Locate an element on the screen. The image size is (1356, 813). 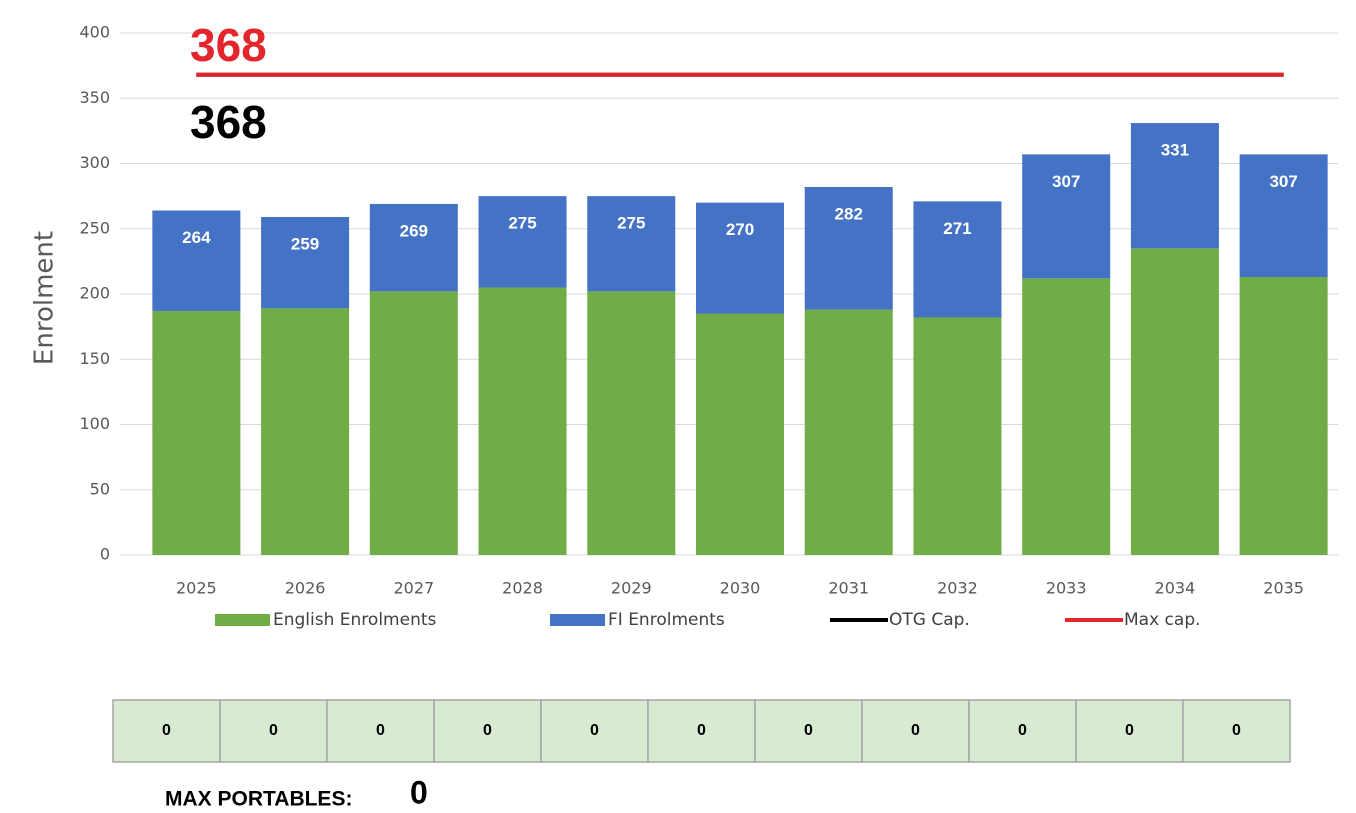
x-tick-label: 2025 is located at coordinates (196, 588).